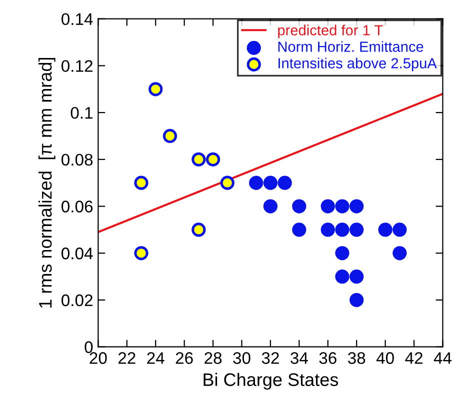 Image resolution: width=472 pixels, height=401 pixels. Describe the element at coordinates (77, 206) in the screenshot. I see `y-tick-label: 0.06` at that location.